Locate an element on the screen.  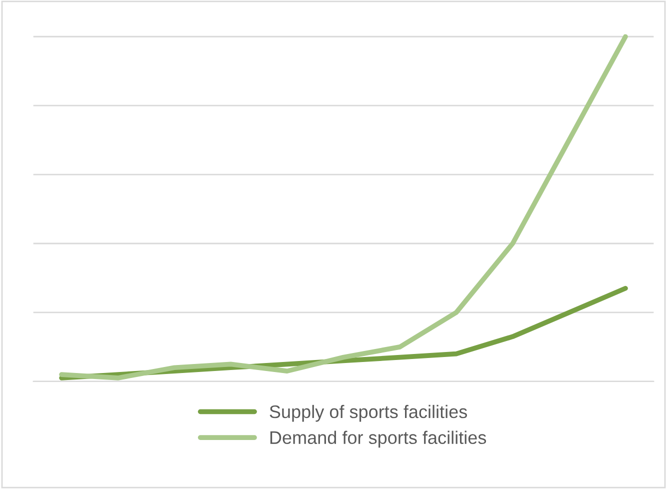
legend-label: Supply of sports facilities is located at coordinates (368, 413).